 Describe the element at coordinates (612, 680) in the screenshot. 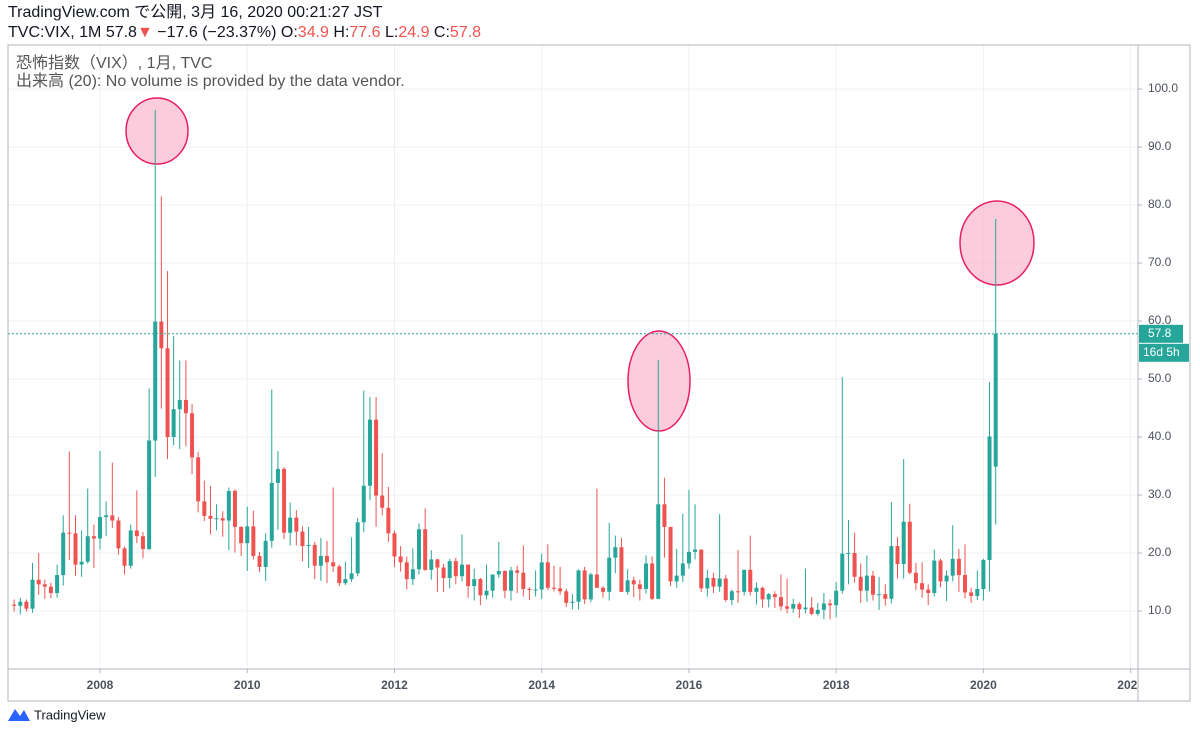

I see `x-axis: 2008 2010 2012 2014 2016 2018 2020 2022` at that location.